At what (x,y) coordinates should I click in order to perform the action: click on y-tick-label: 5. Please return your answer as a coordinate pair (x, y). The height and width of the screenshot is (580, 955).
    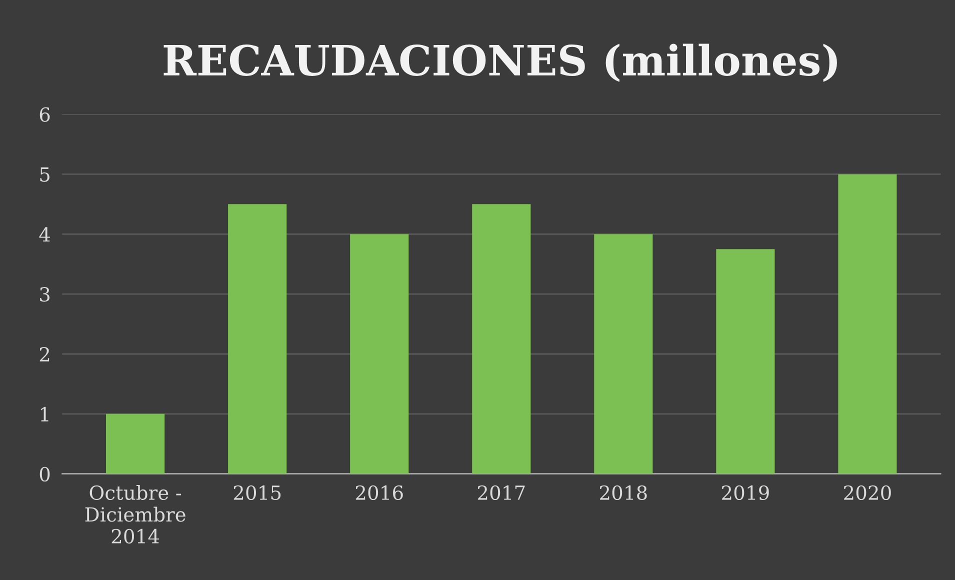
    Looking at the image, I should click on (45, 174).